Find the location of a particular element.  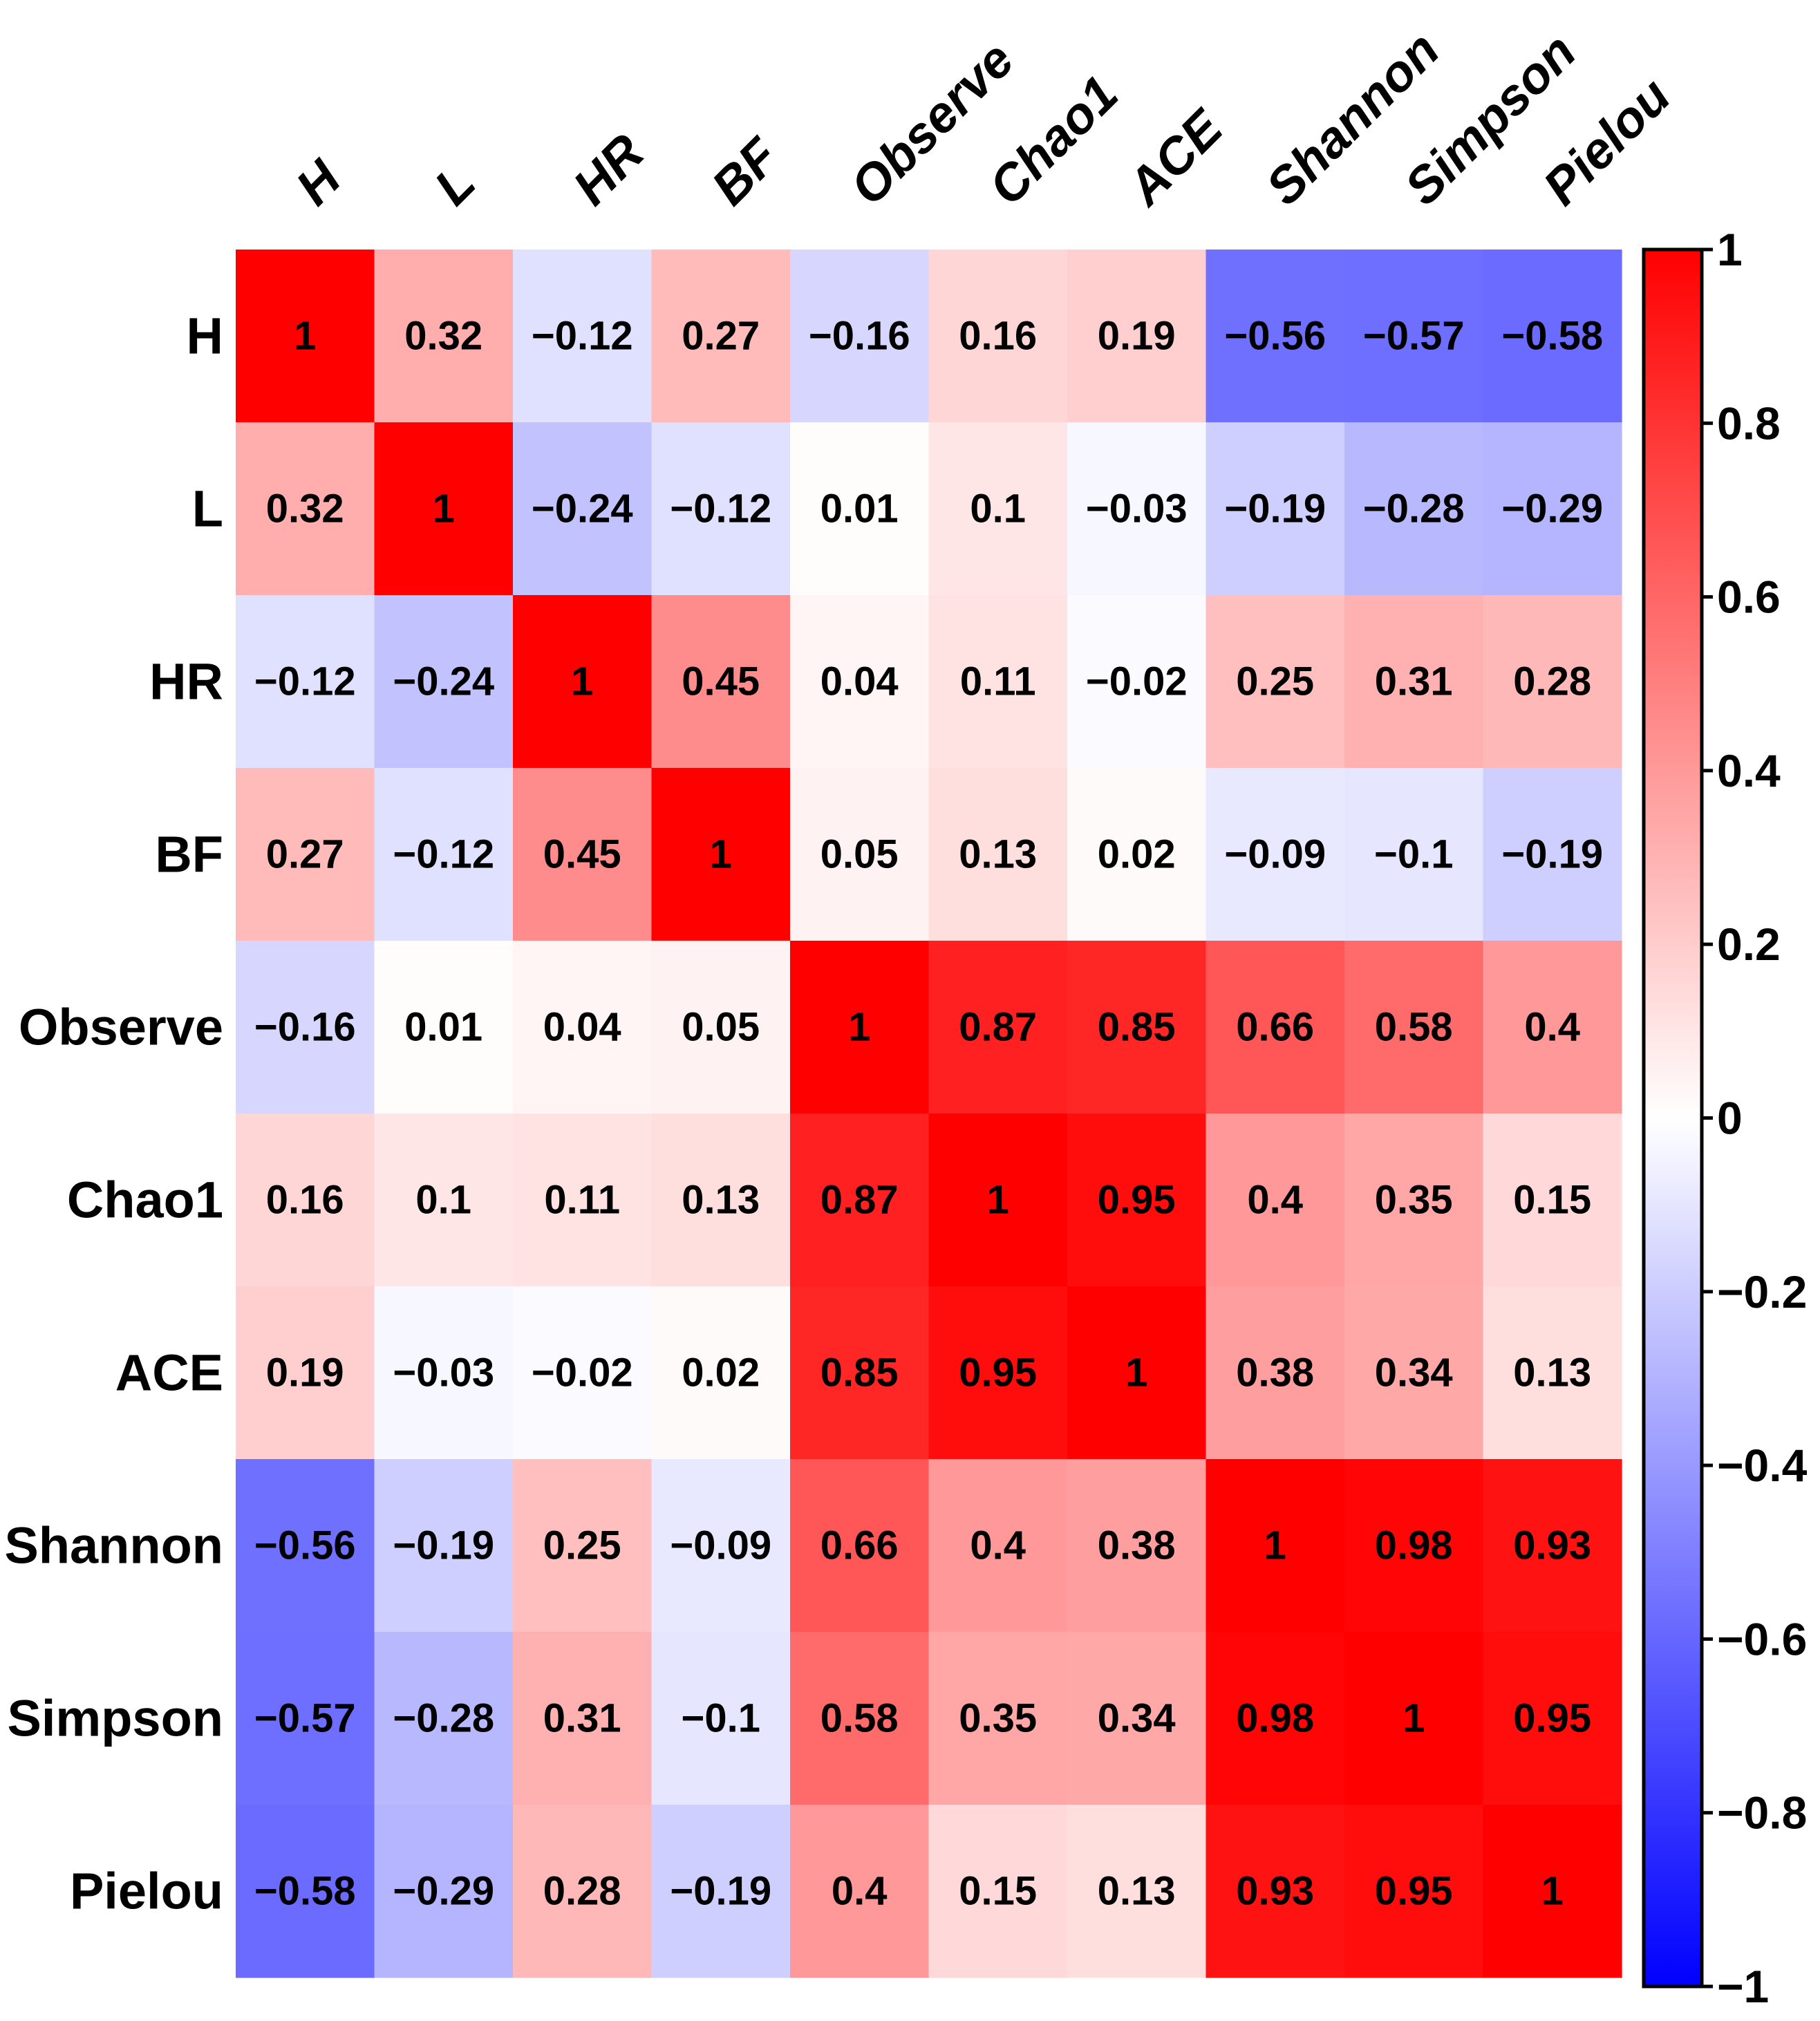

heatmap-cell-Shannon-L is located at coordinates (444, 1546).